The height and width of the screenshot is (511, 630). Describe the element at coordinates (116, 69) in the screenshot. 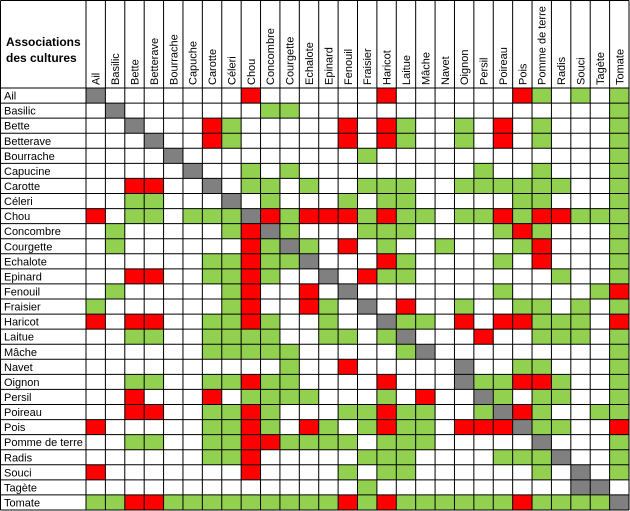

I see `column-label: Basilic` at that location.